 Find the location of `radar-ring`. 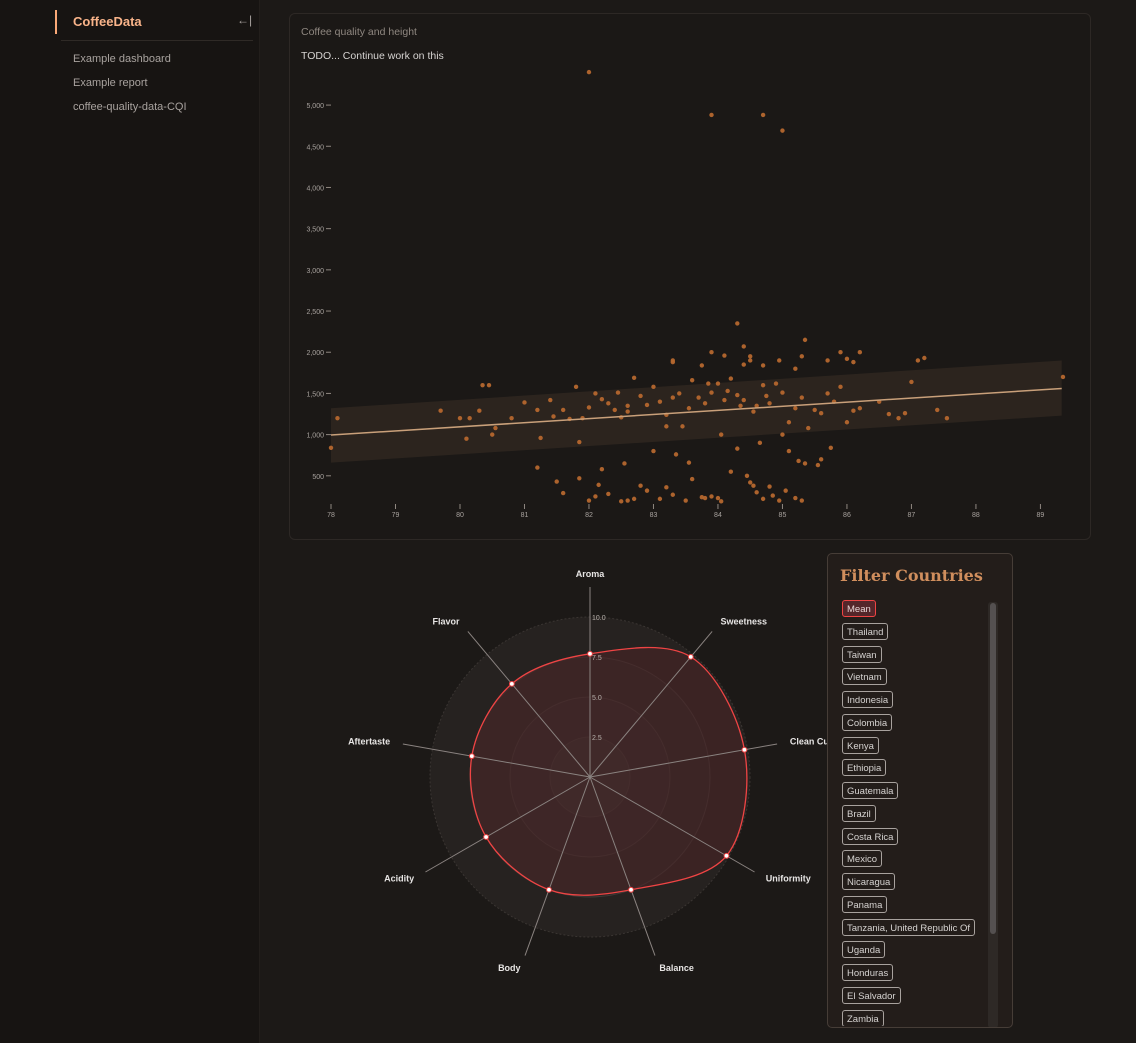

radar-ring is located at coordinates (590, 777).